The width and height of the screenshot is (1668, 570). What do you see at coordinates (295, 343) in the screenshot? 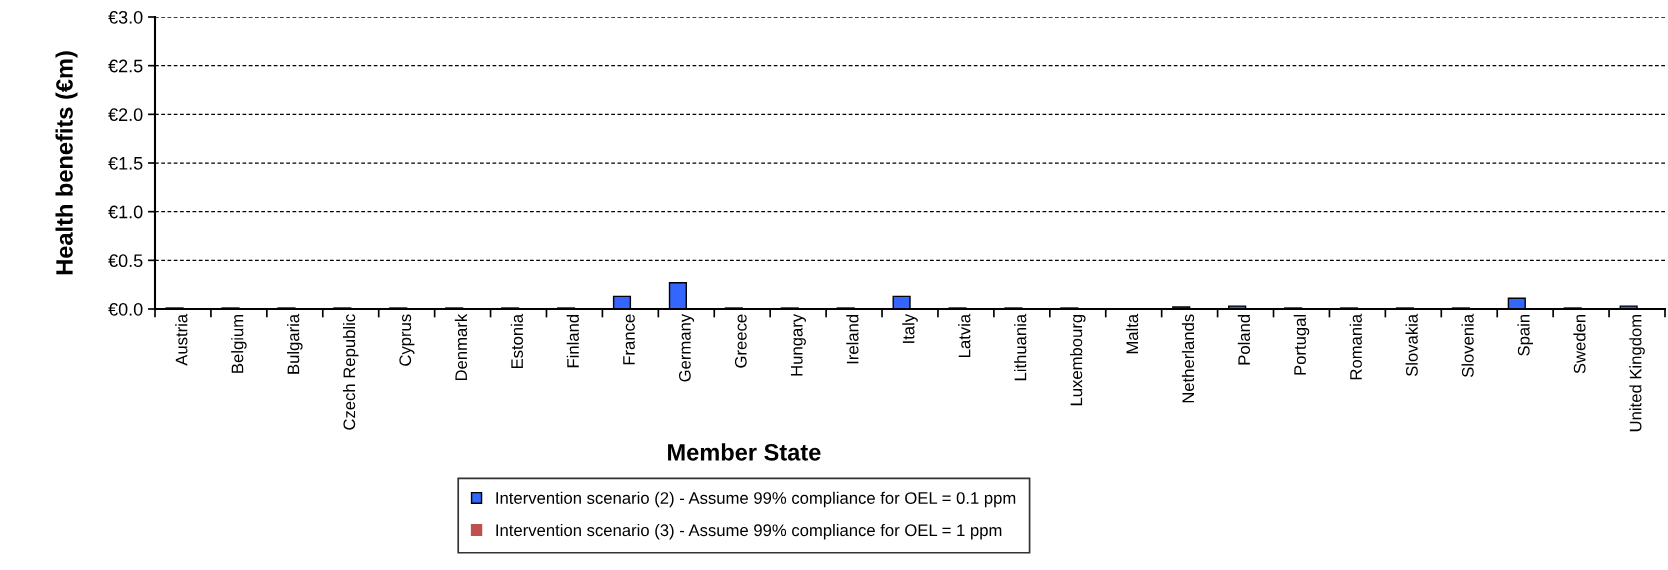
I see `x-tick-label: Bulgaria` at bounding box center [295, 343].